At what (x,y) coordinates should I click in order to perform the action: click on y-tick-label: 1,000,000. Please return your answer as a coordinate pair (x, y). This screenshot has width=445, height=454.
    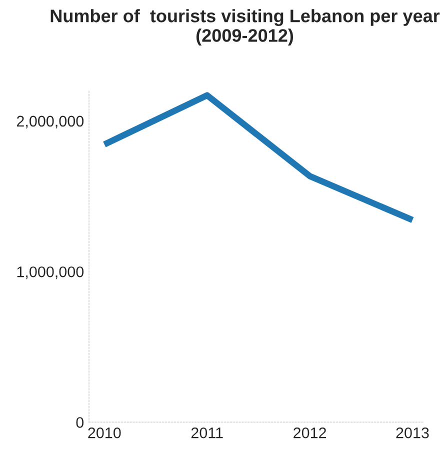
    Looking at the image, I should click on (50, 273).